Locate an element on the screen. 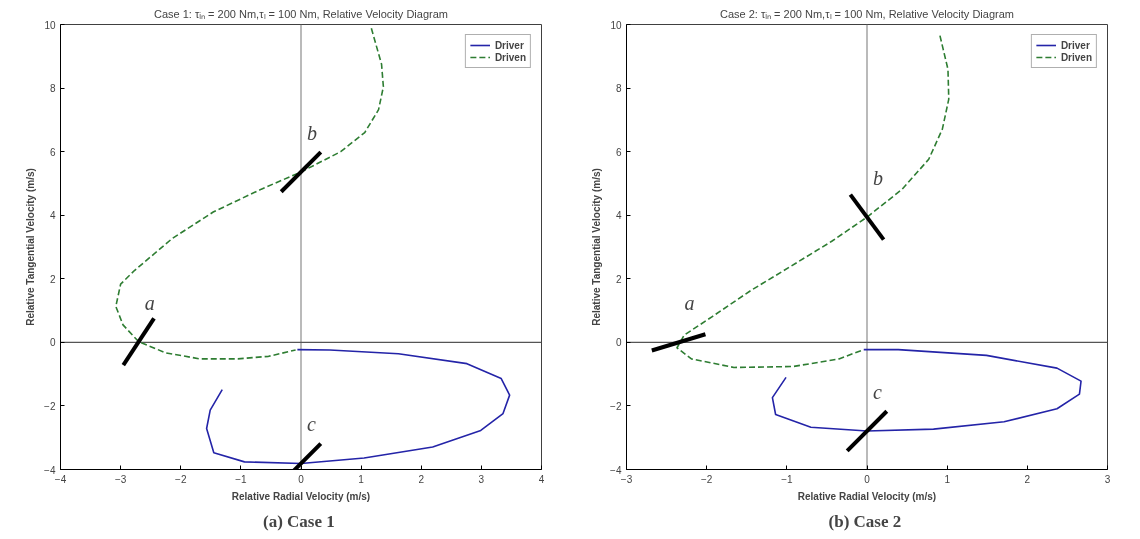 The height and width of the screenshot is (539, 1140). text: (a) Case 1 is located at coordinates (298, 521).